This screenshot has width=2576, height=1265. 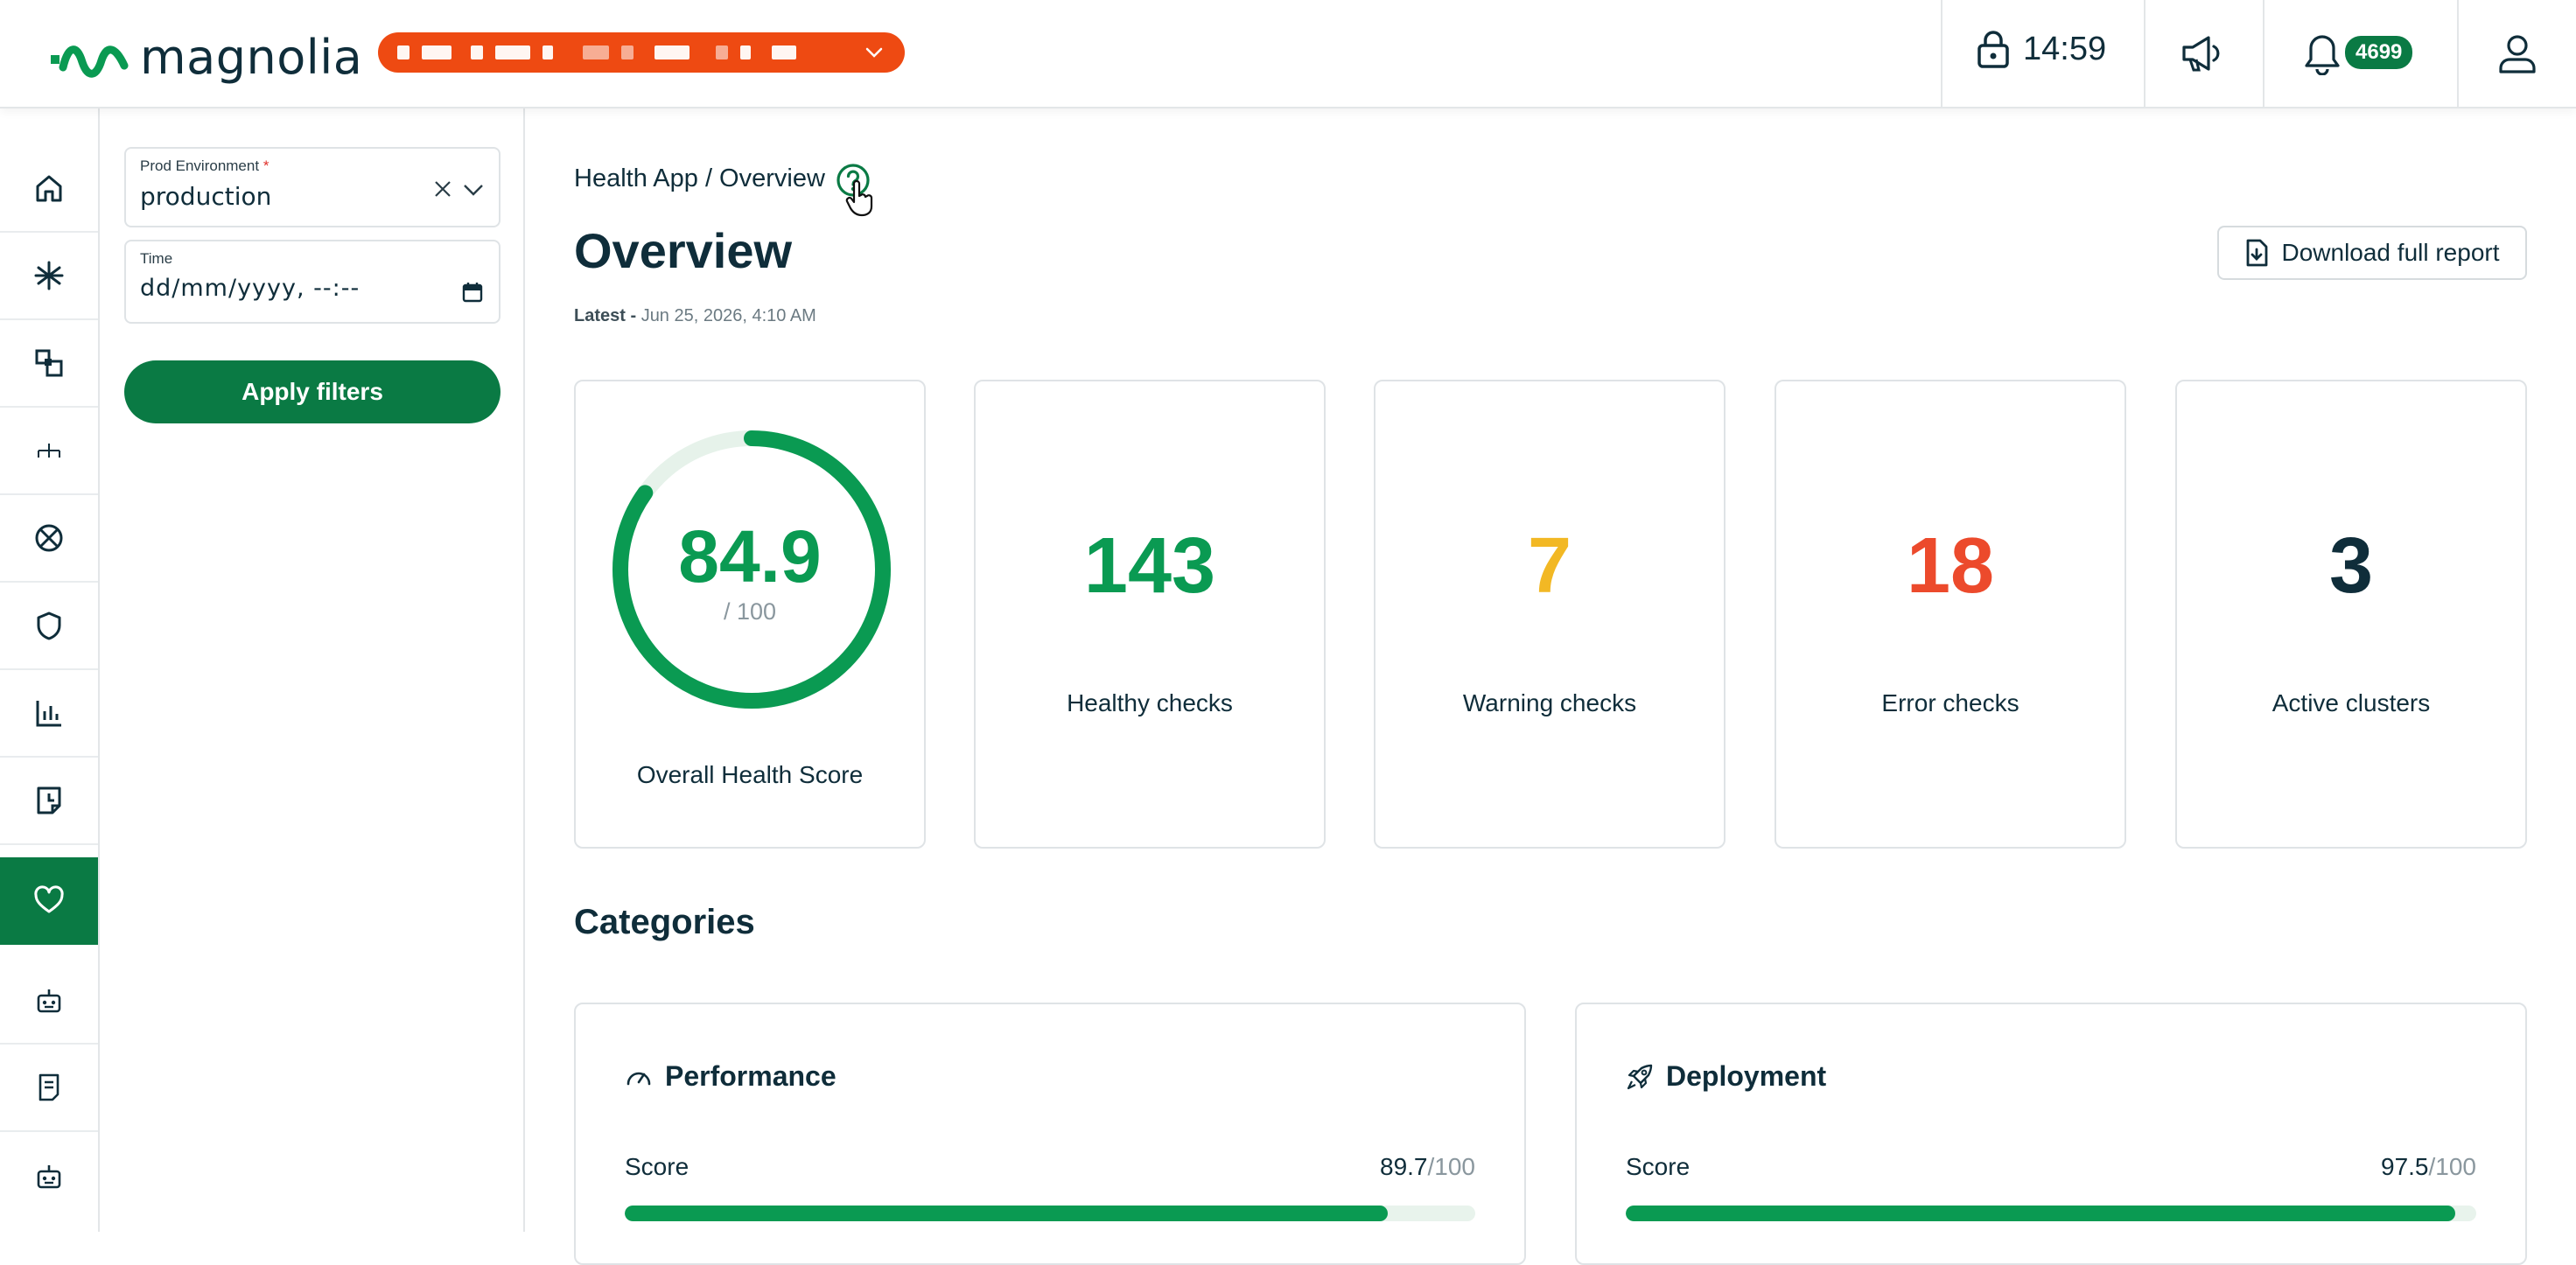 I want to click on chart-icon, so click(x=48, y=714).